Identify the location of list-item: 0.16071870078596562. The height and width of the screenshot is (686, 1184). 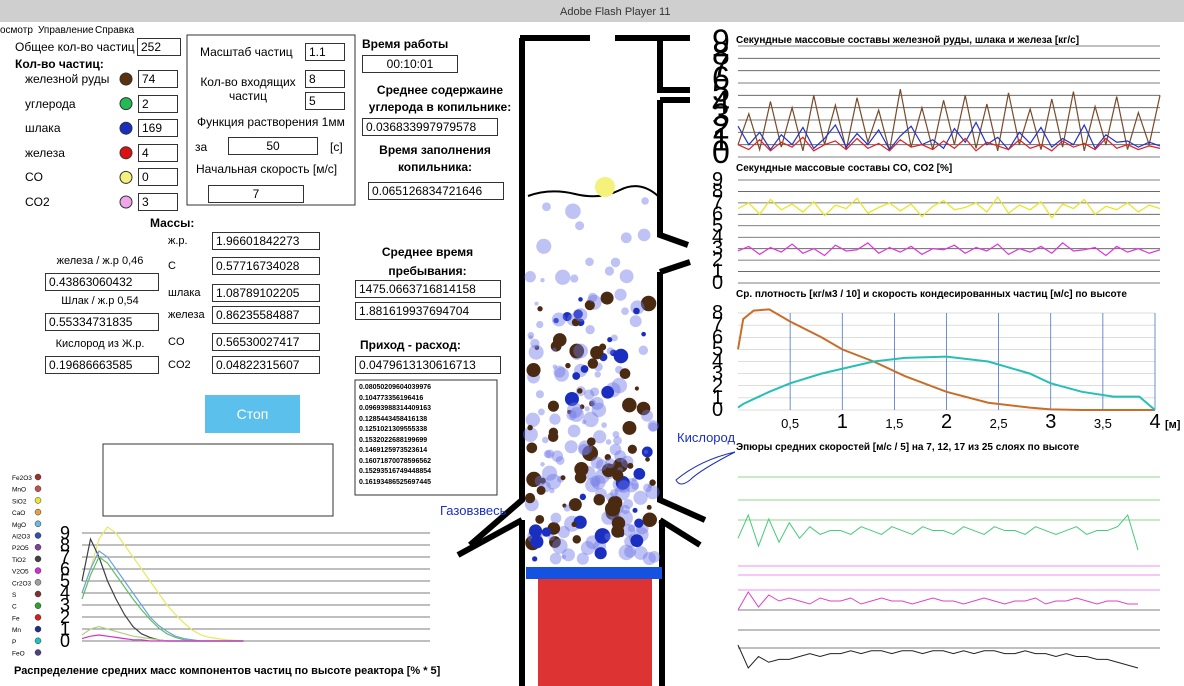
(395, 461).